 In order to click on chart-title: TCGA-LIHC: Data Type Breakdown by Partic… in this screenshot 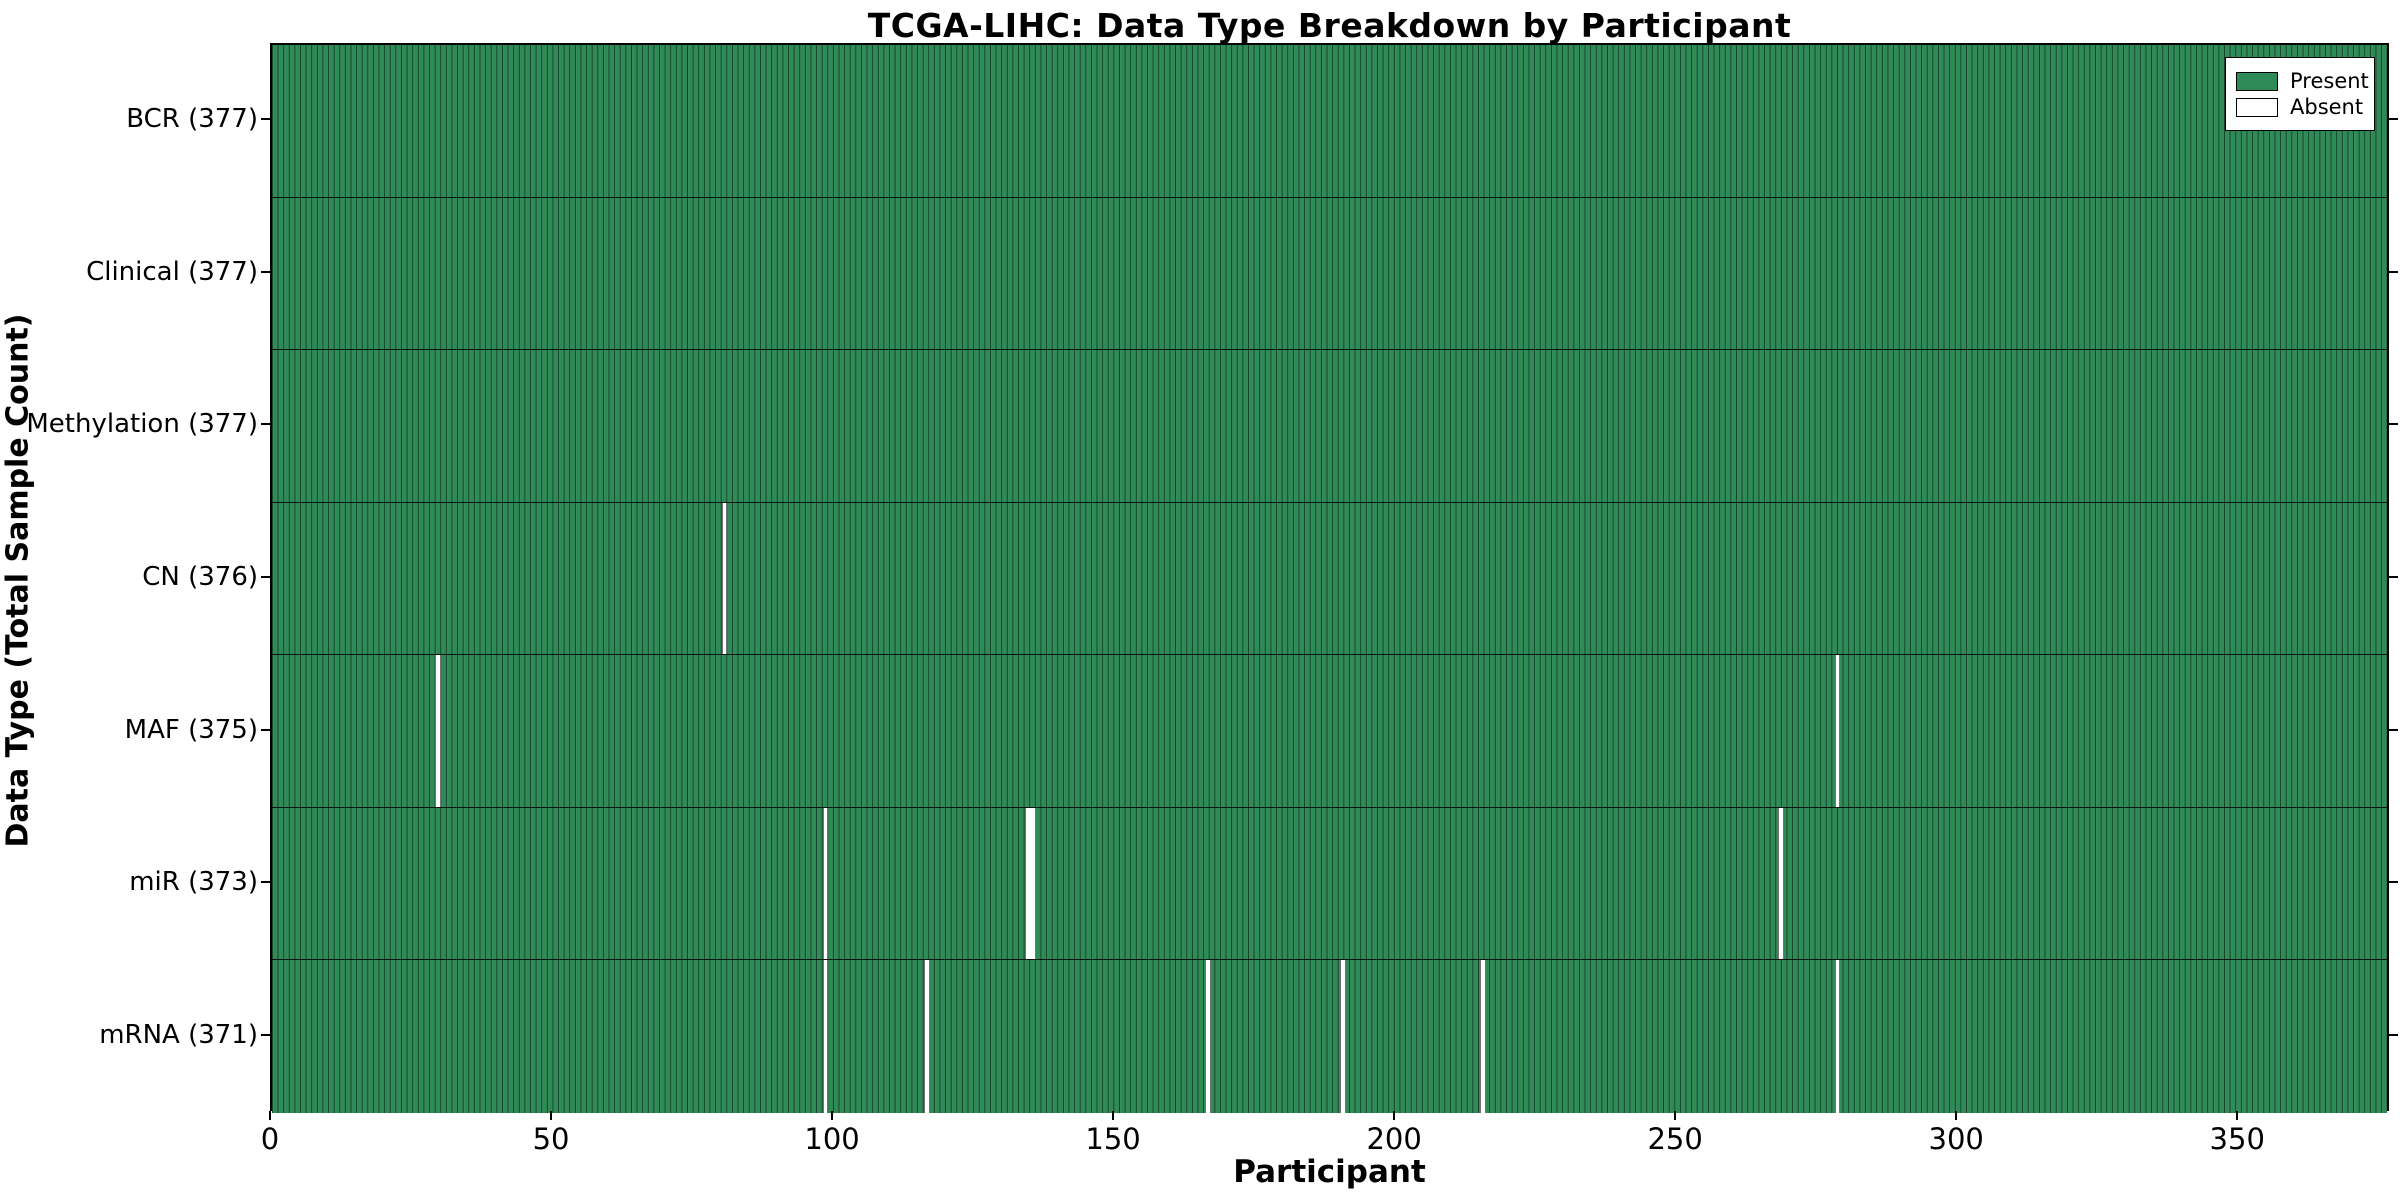, I will do `click(1329, 25)`.